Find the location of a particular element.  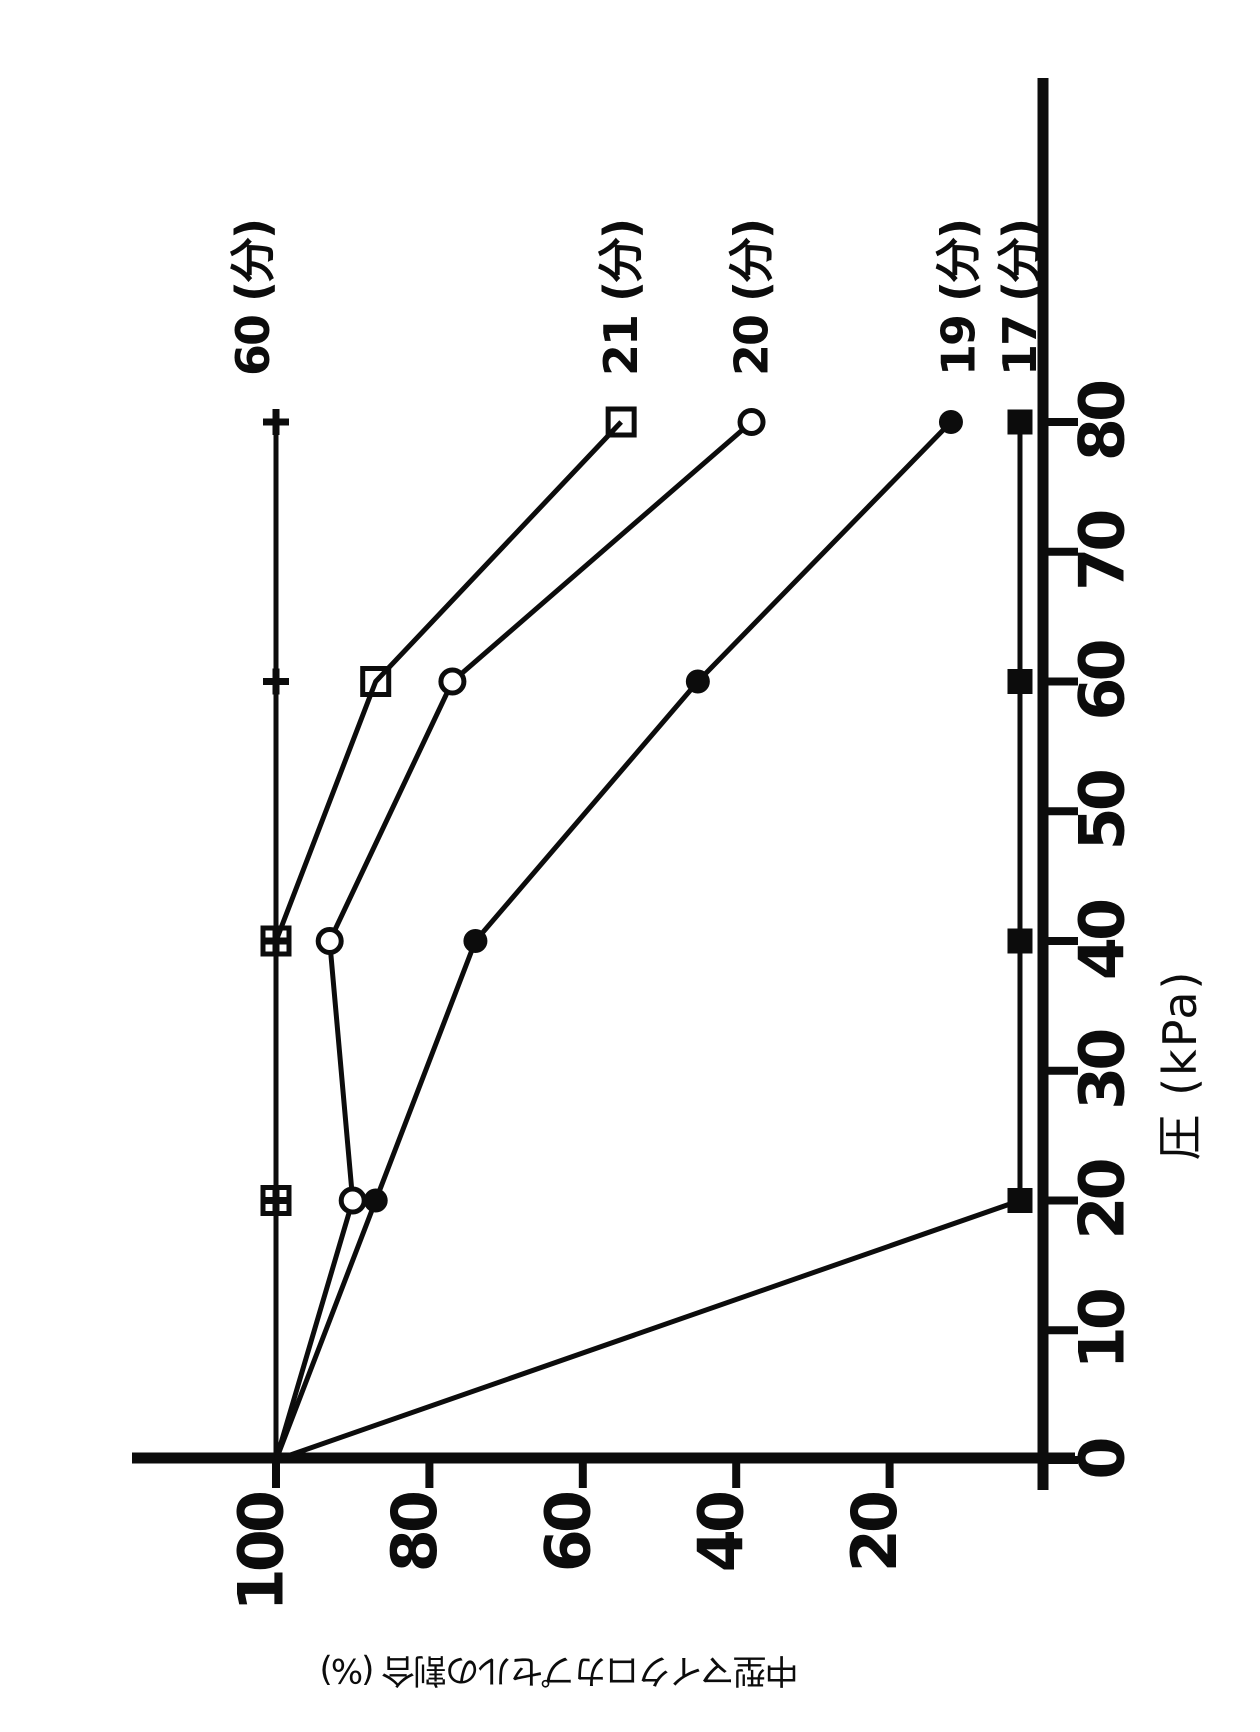

markers-17分-square-filled-icon is located at coordinates (1020, 811).